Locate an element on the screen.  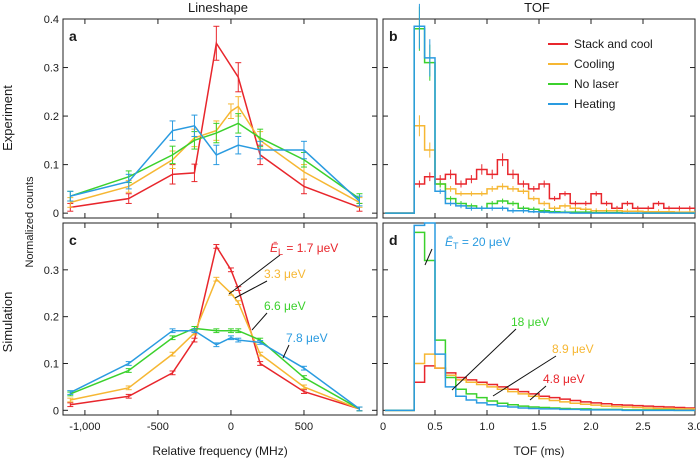
x-tick-label: 2.0 is located at coordinates (590, 427).